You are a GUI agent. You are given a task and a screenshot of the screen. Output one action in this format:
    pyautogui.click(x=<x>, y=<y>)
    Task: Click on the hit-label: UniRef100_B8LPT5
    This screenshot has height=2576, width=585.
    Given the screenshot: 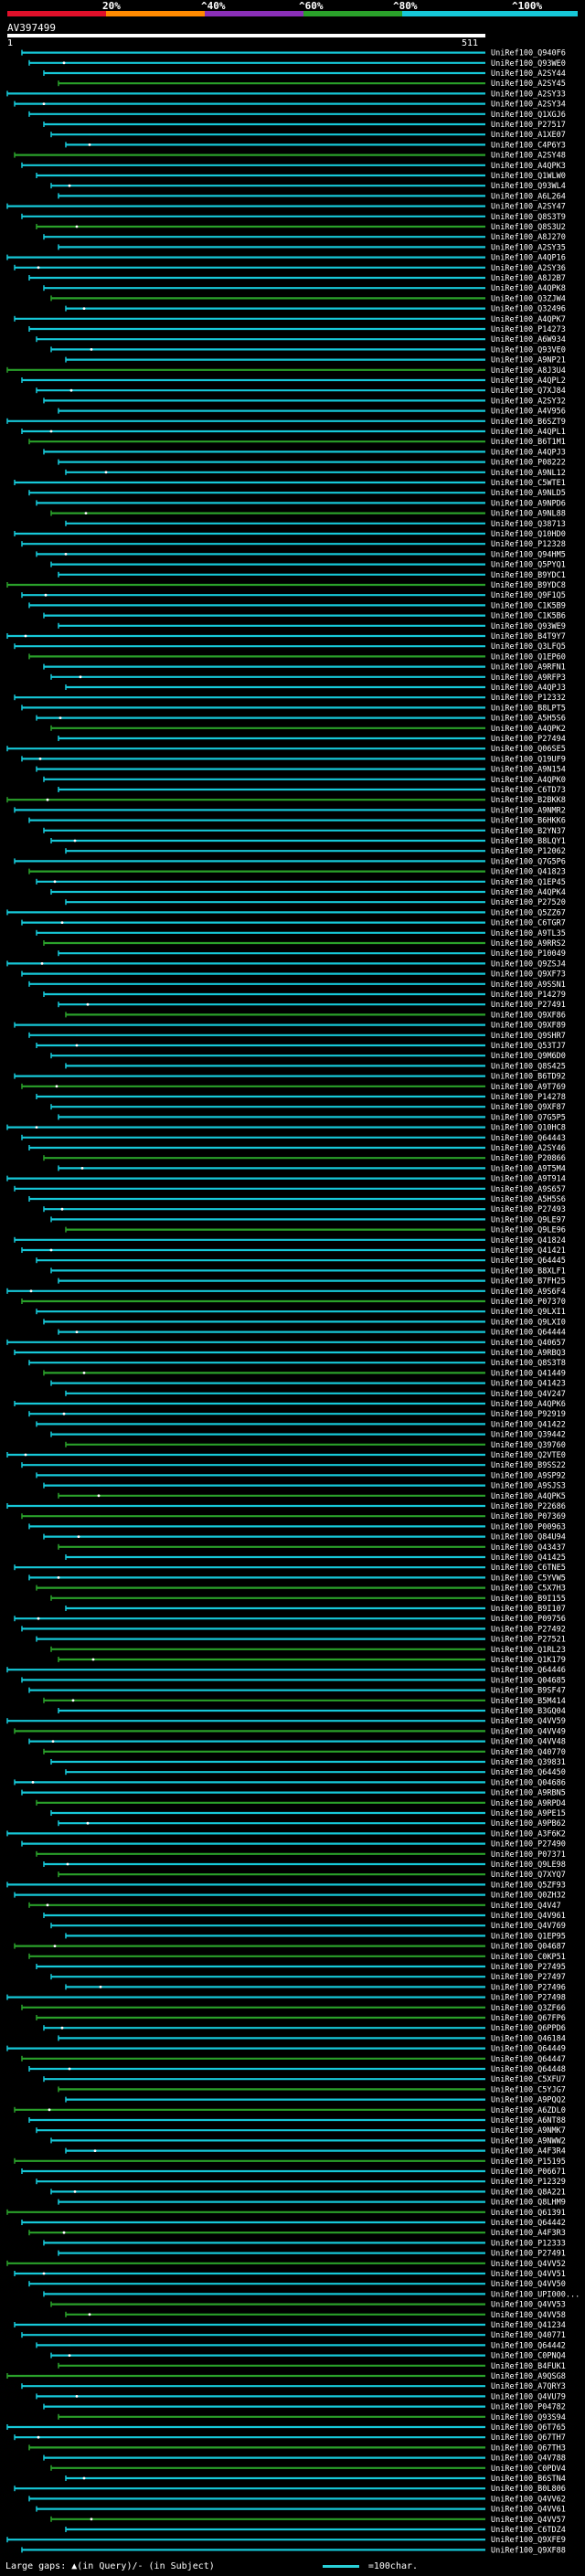 What is the action you would take?
    pyautogui.click(x=529, y=708)
    